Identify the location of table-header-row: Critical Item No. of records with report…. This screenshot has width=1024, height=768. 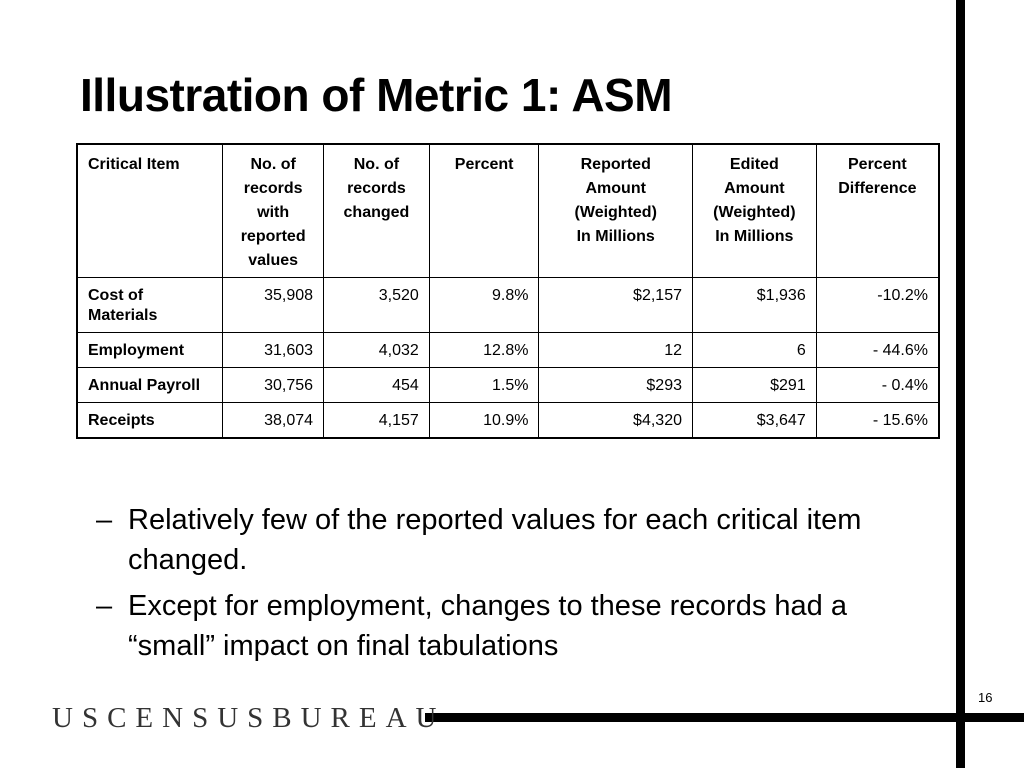
(508, 210).